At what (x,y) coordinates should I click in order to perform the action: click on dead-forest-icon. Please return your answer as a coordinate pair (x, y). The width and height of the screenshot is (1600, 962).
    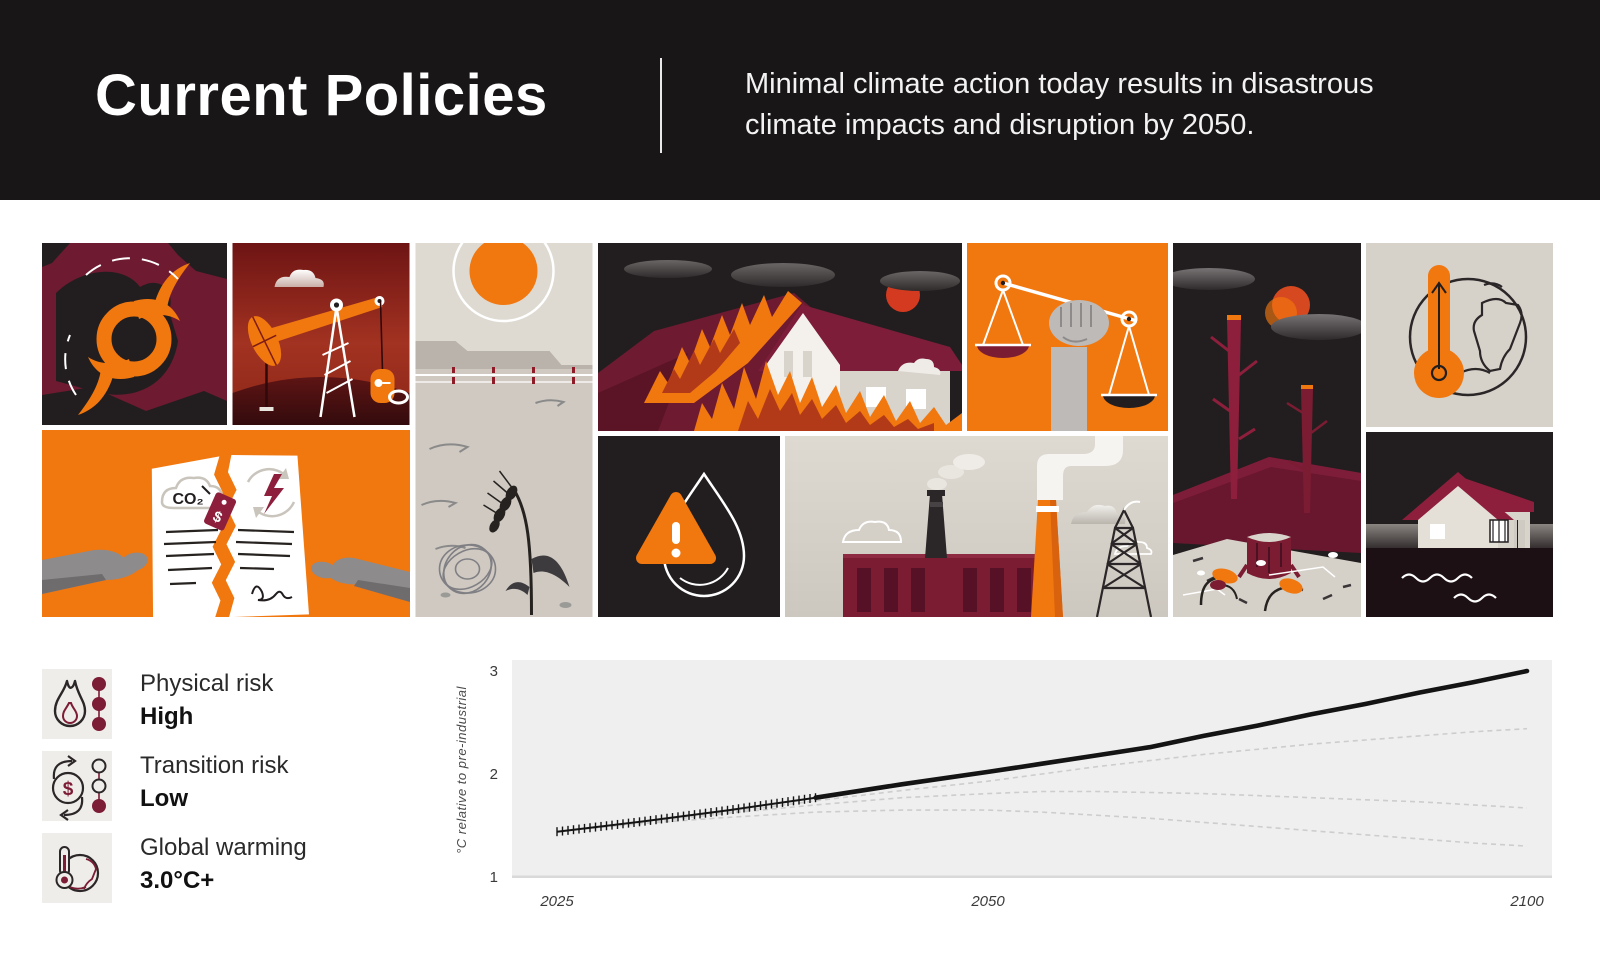
    Looking at the image, I should click on (1267, 430).